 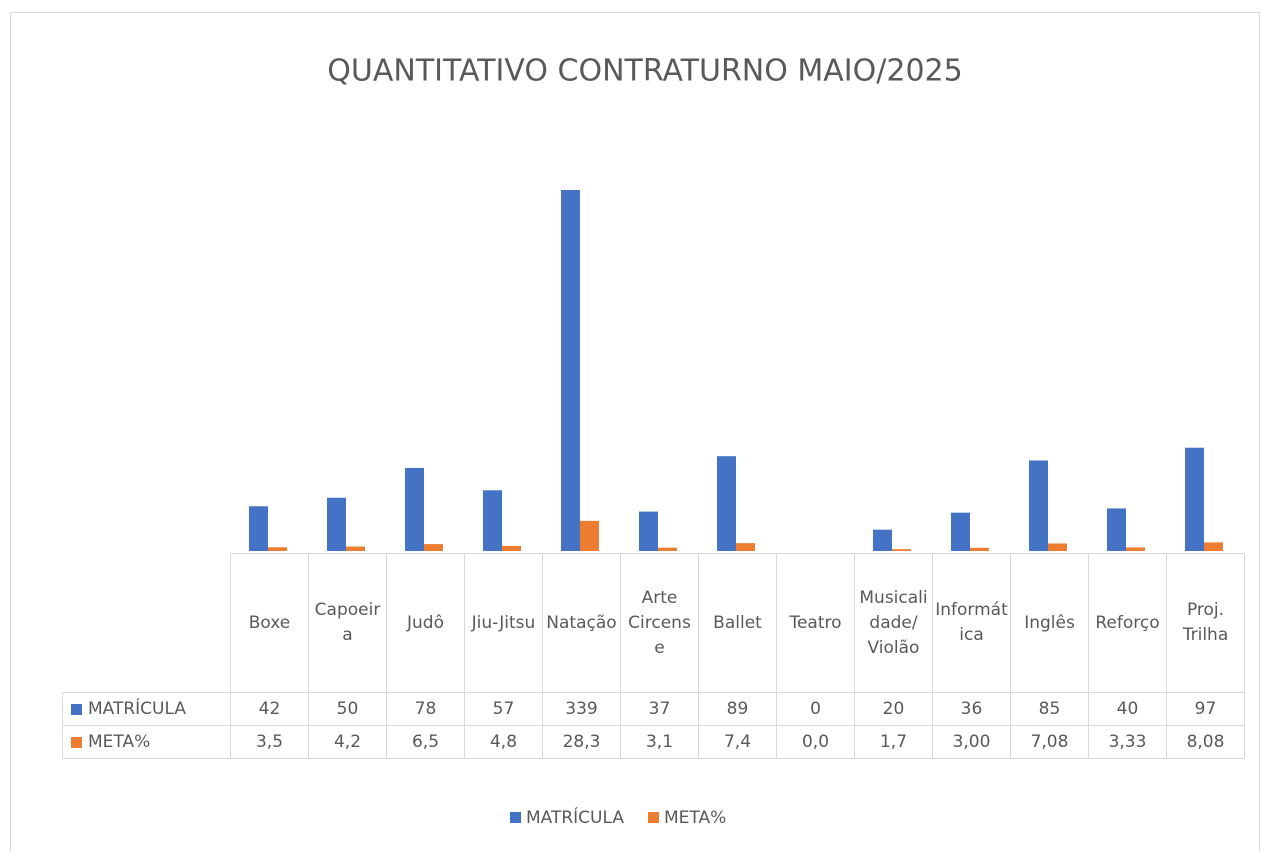 What do you see at coordinates (425, 742) in the screenshot?
I see `table-value: 6,5` at bounding box center [425, 742].